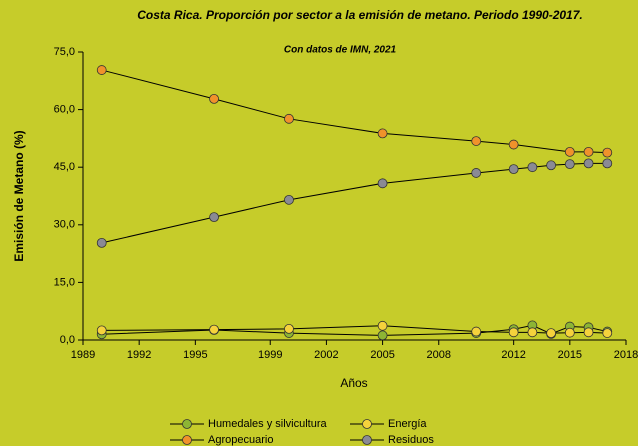 The height and width of the screenshot is (446, 638). I want to click on x-axis-label: Años, so click(353, 383).